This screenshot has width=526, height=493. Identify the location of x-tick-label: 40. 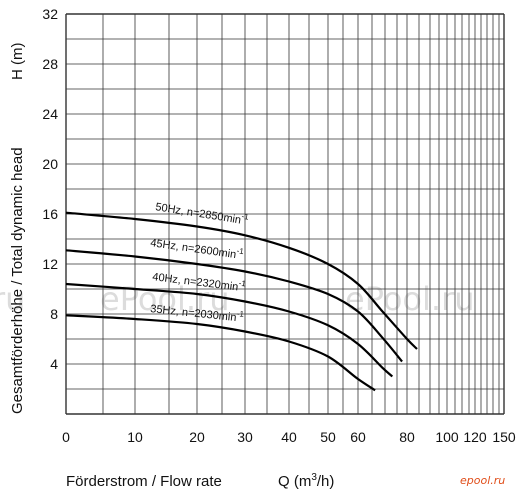
(289, 437).